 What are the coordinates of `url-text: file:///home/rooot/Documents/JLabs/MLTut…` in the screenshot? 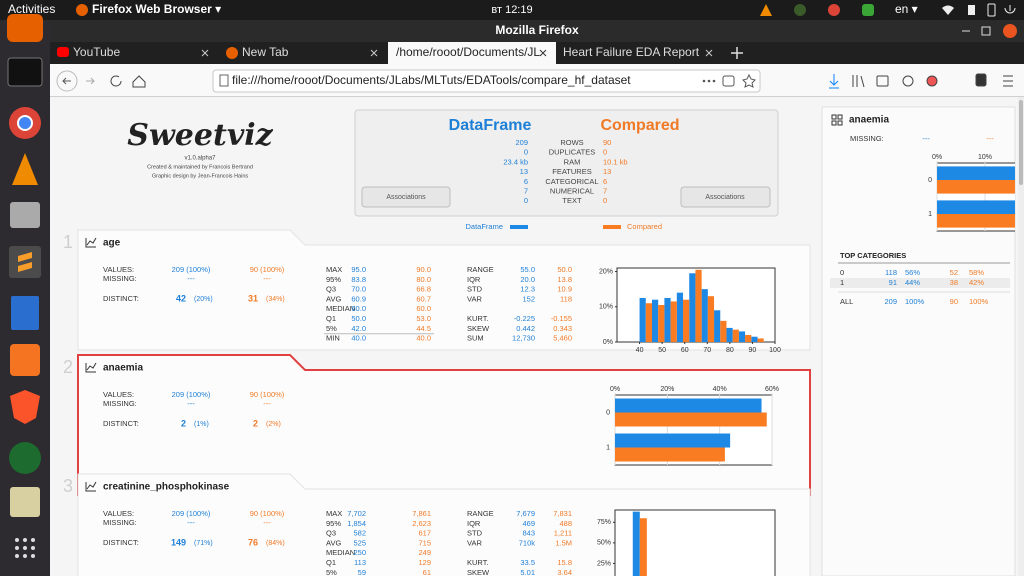 It's located at (431, 80).